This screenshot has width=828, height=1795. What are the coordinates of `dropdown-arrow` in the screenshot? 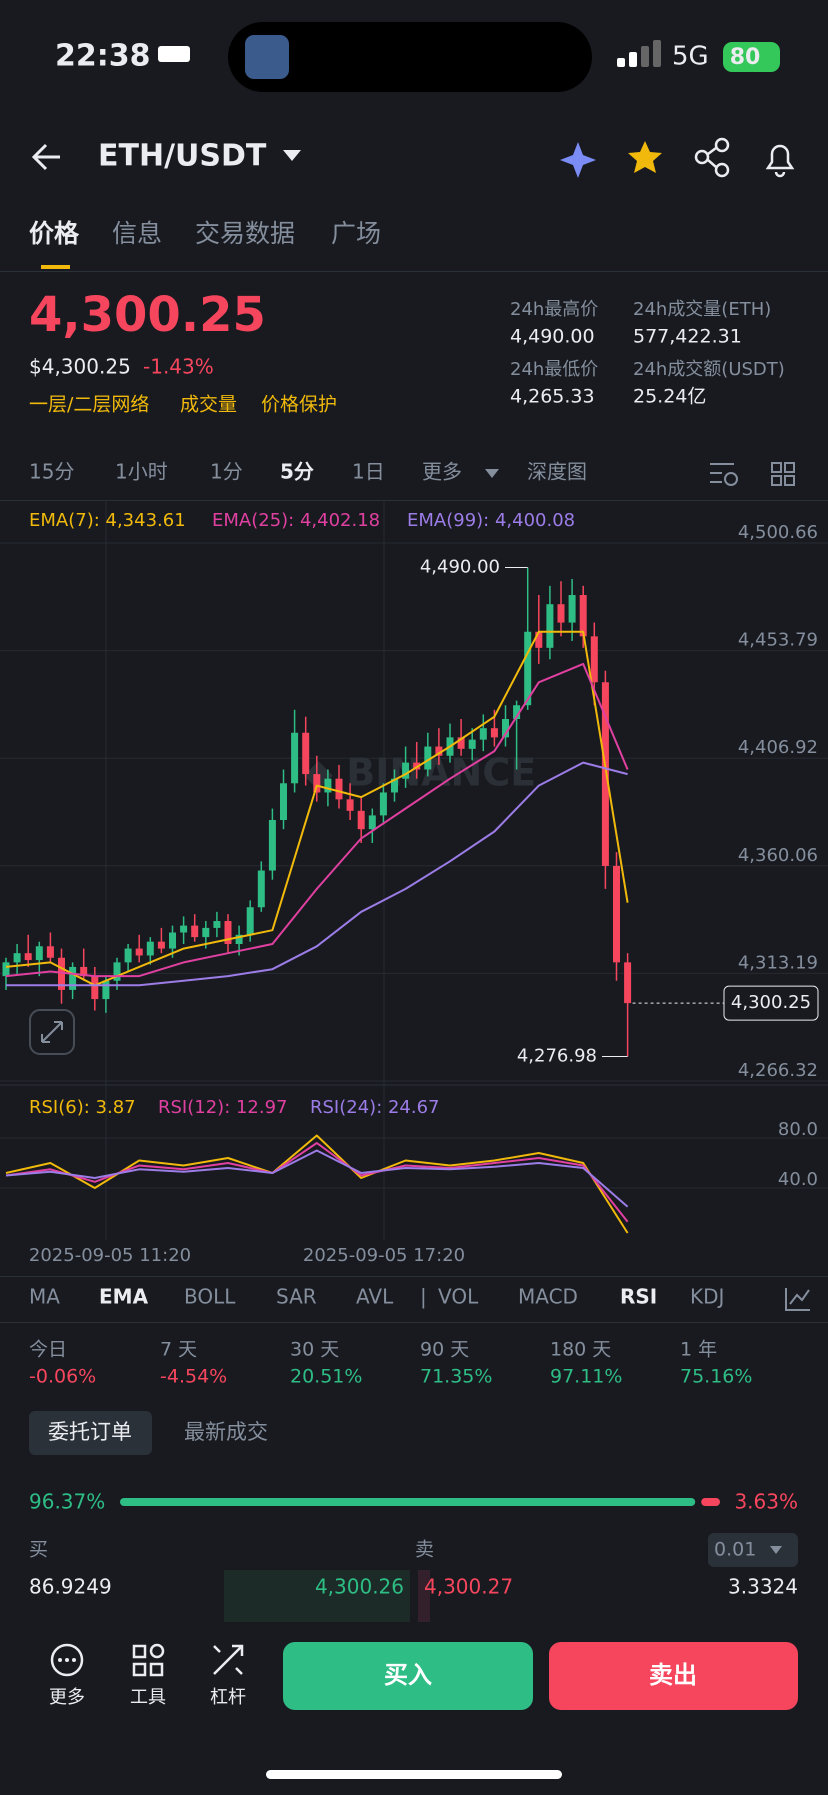 It's located at (492, 473).